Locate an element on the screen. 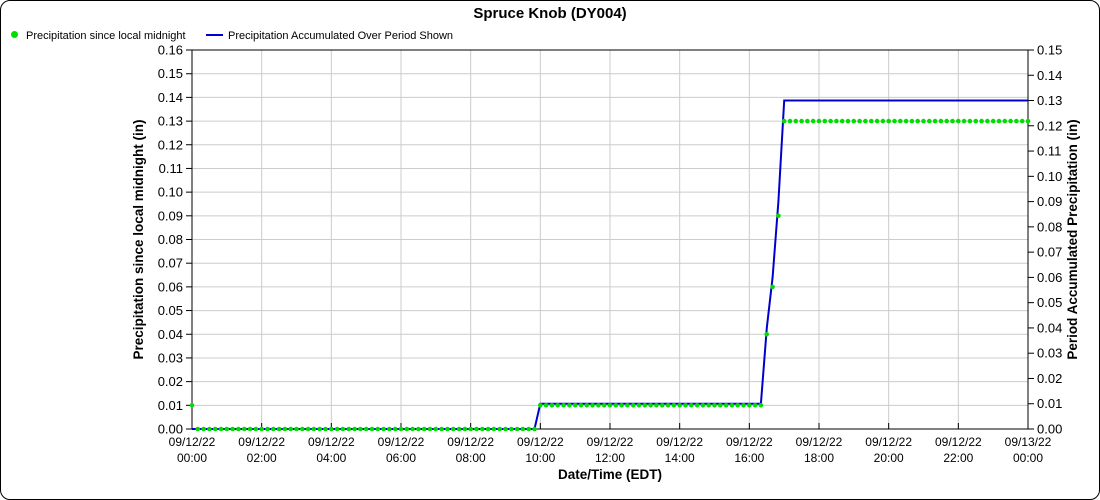 This screenshot has width=1100, height=500. left-tick-label: 0.02 is located at coordinates (170, 381).